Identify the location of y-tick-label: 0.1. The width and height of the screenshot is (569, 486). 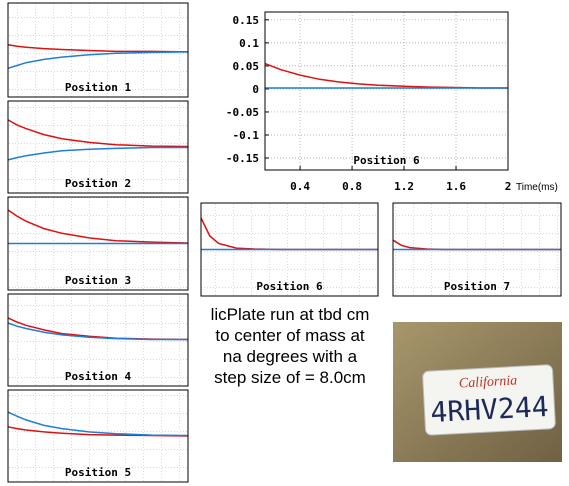
(249, 43).